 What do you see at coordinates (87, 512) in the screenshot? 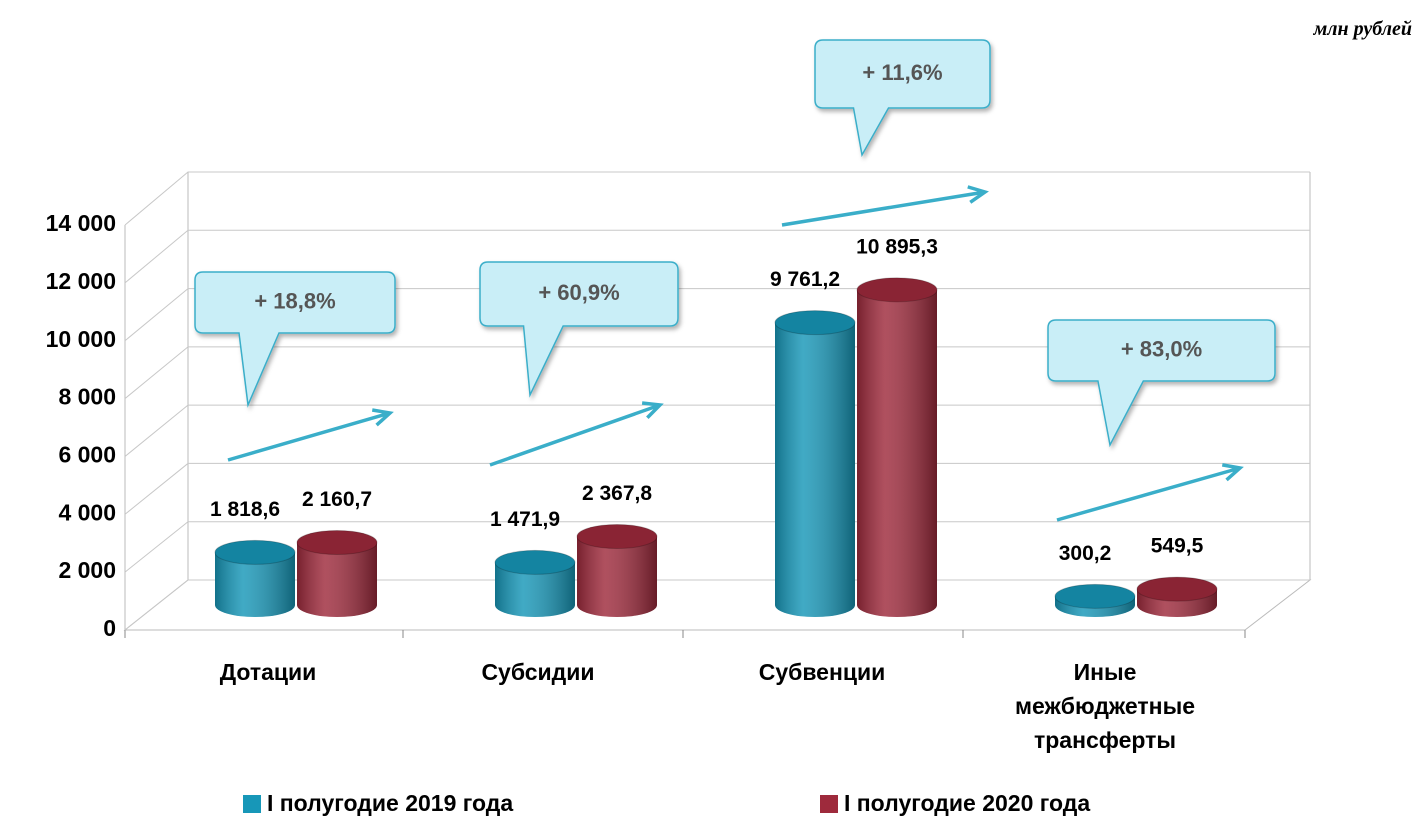
I see `y-tick-label: 4 000` at bounding box center [87, 512].